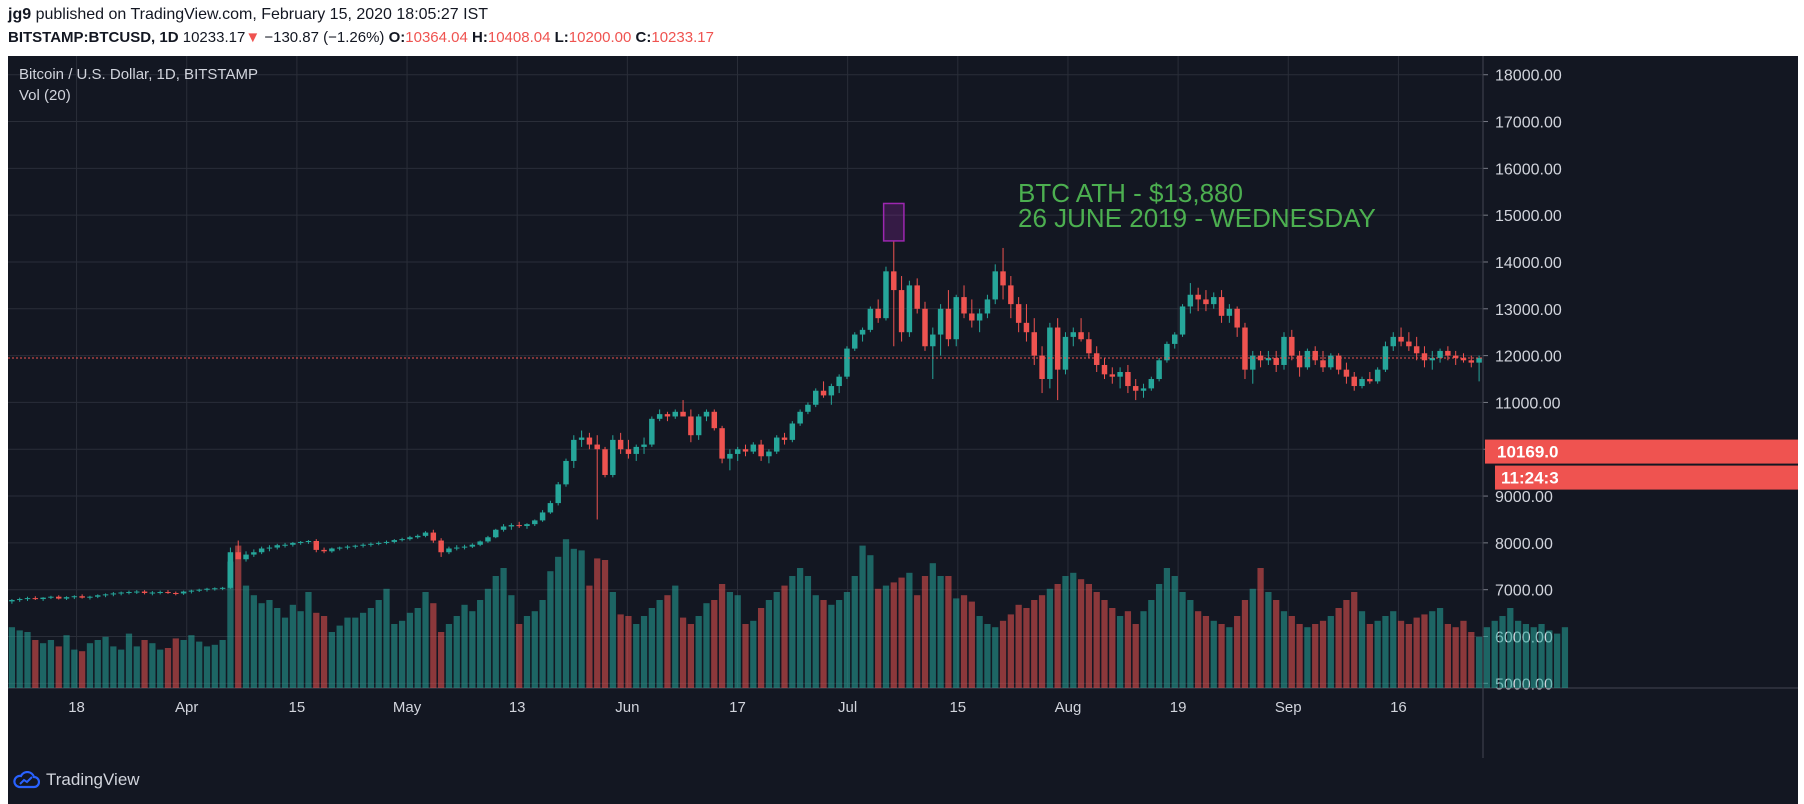 Image resolution: width=1804 pixels, height=804 pixels. I want to click on change-arrow-icon: ▼, so click(253, 37).